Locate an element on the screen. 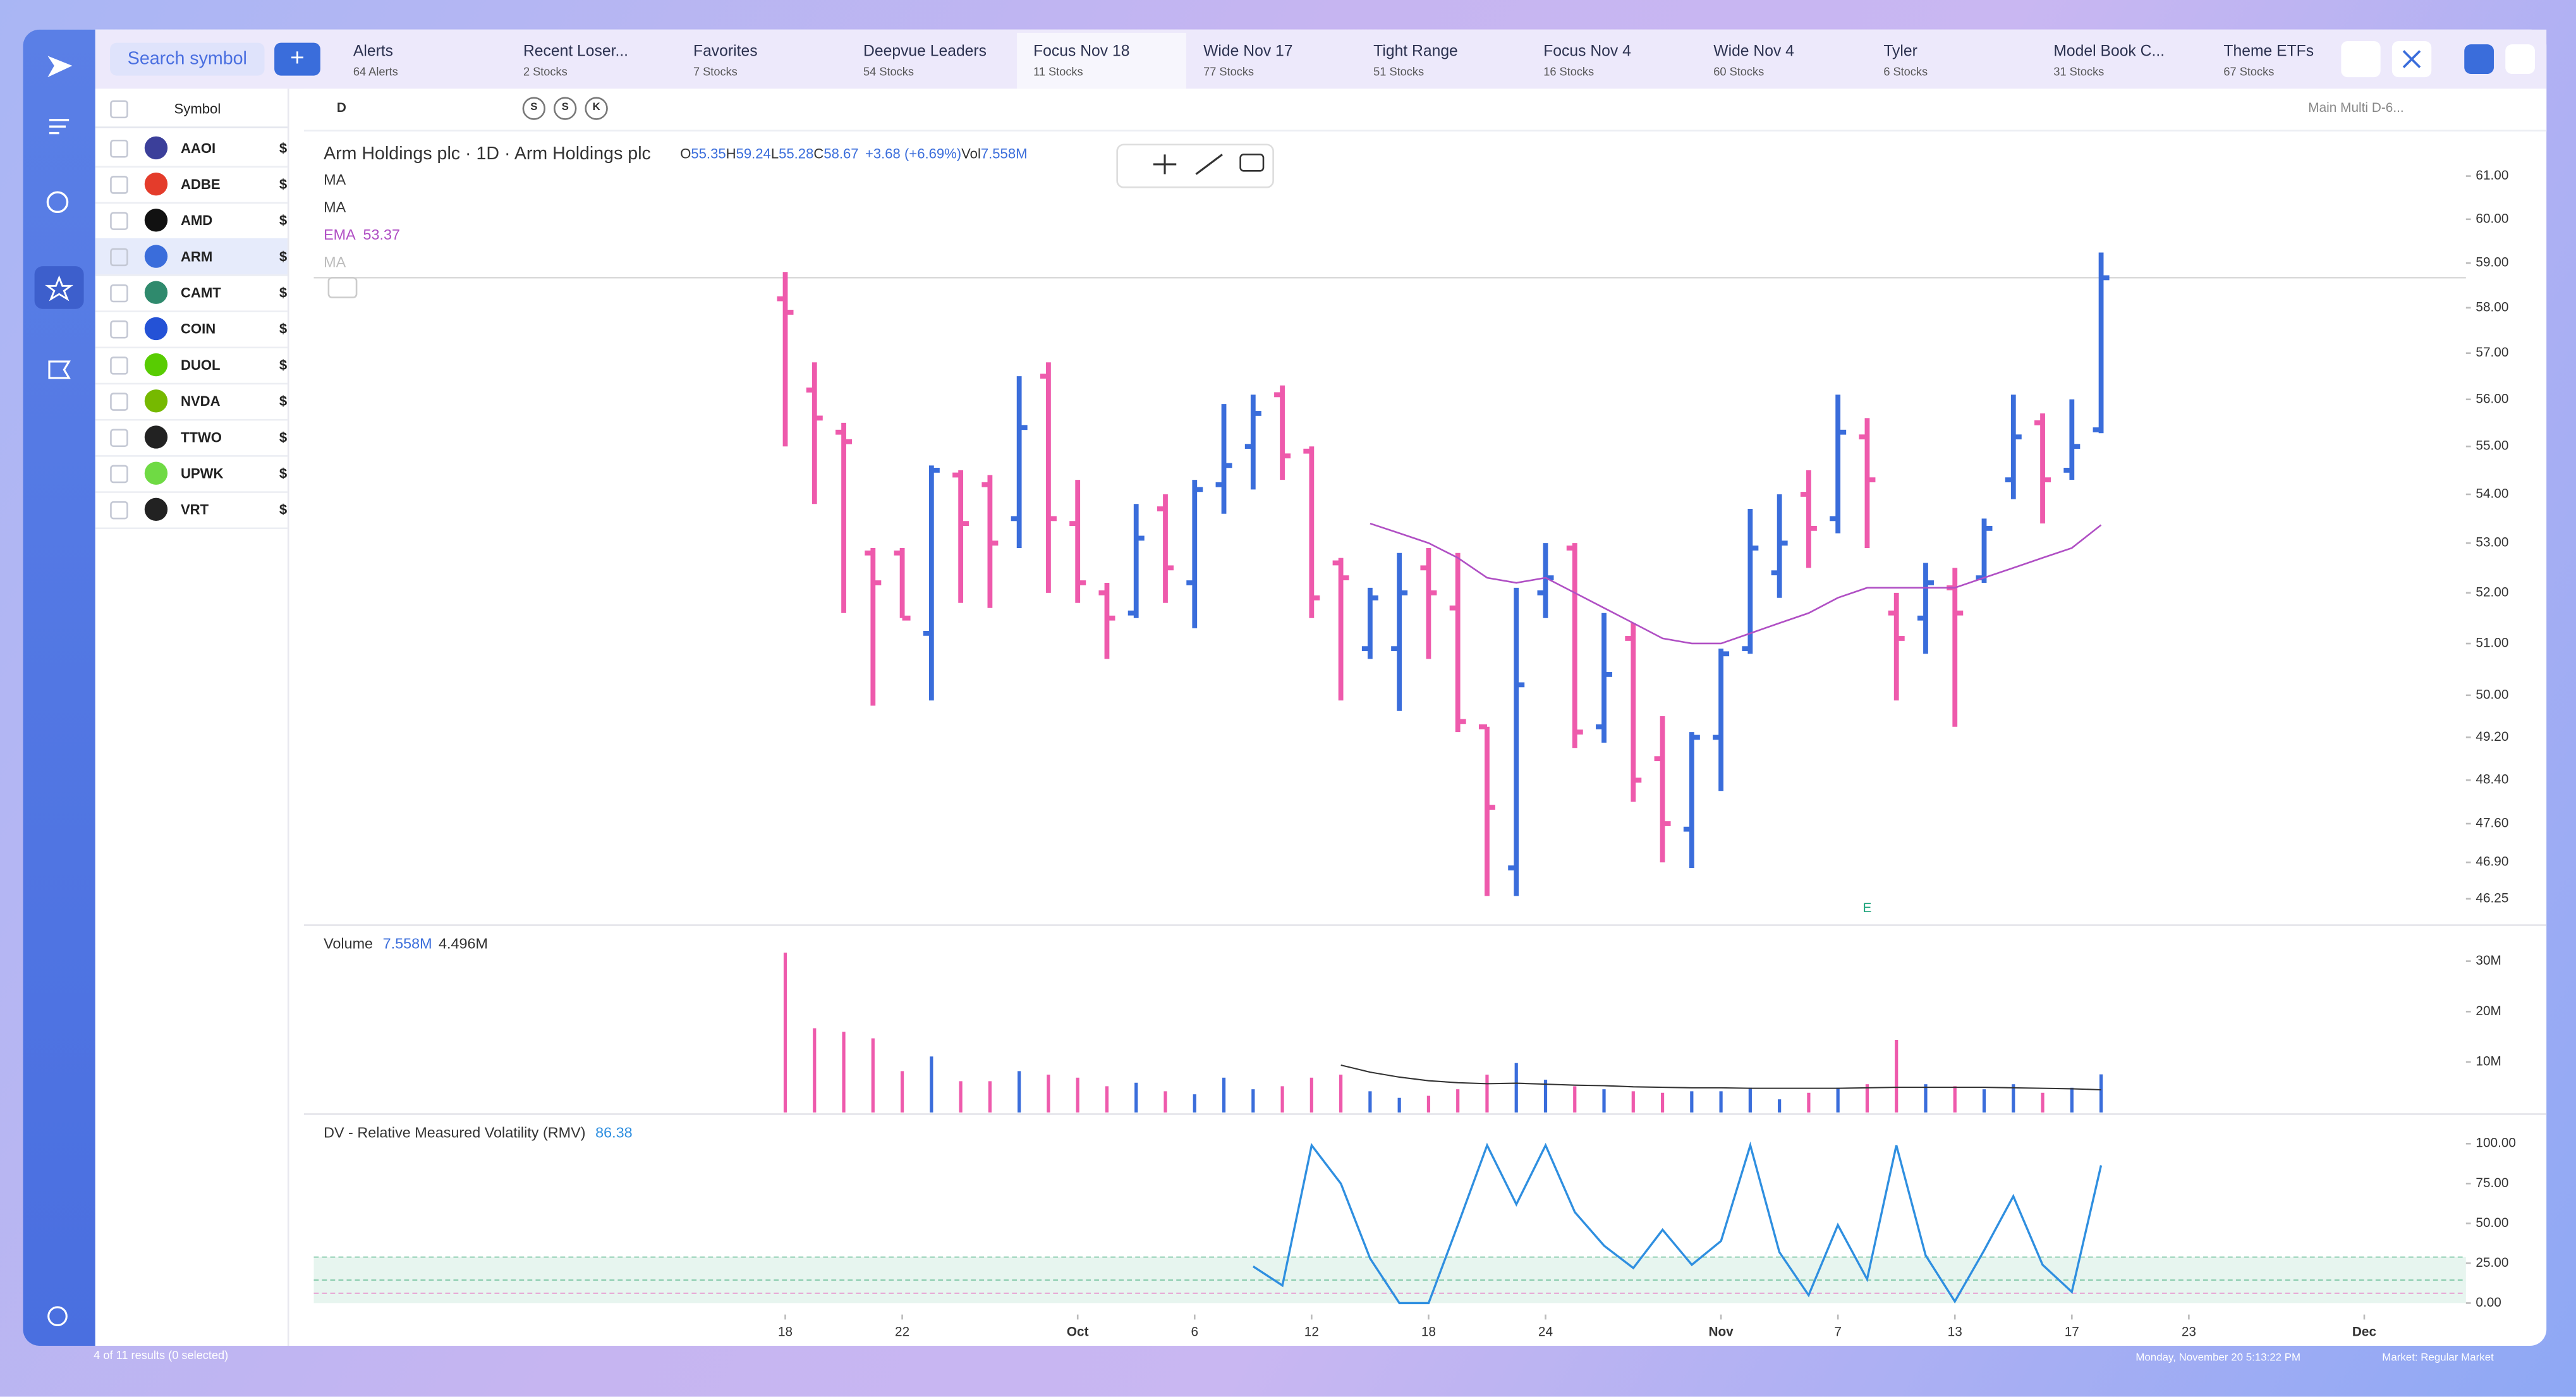  toolbar-button: K is located at coordinates (596, 108).